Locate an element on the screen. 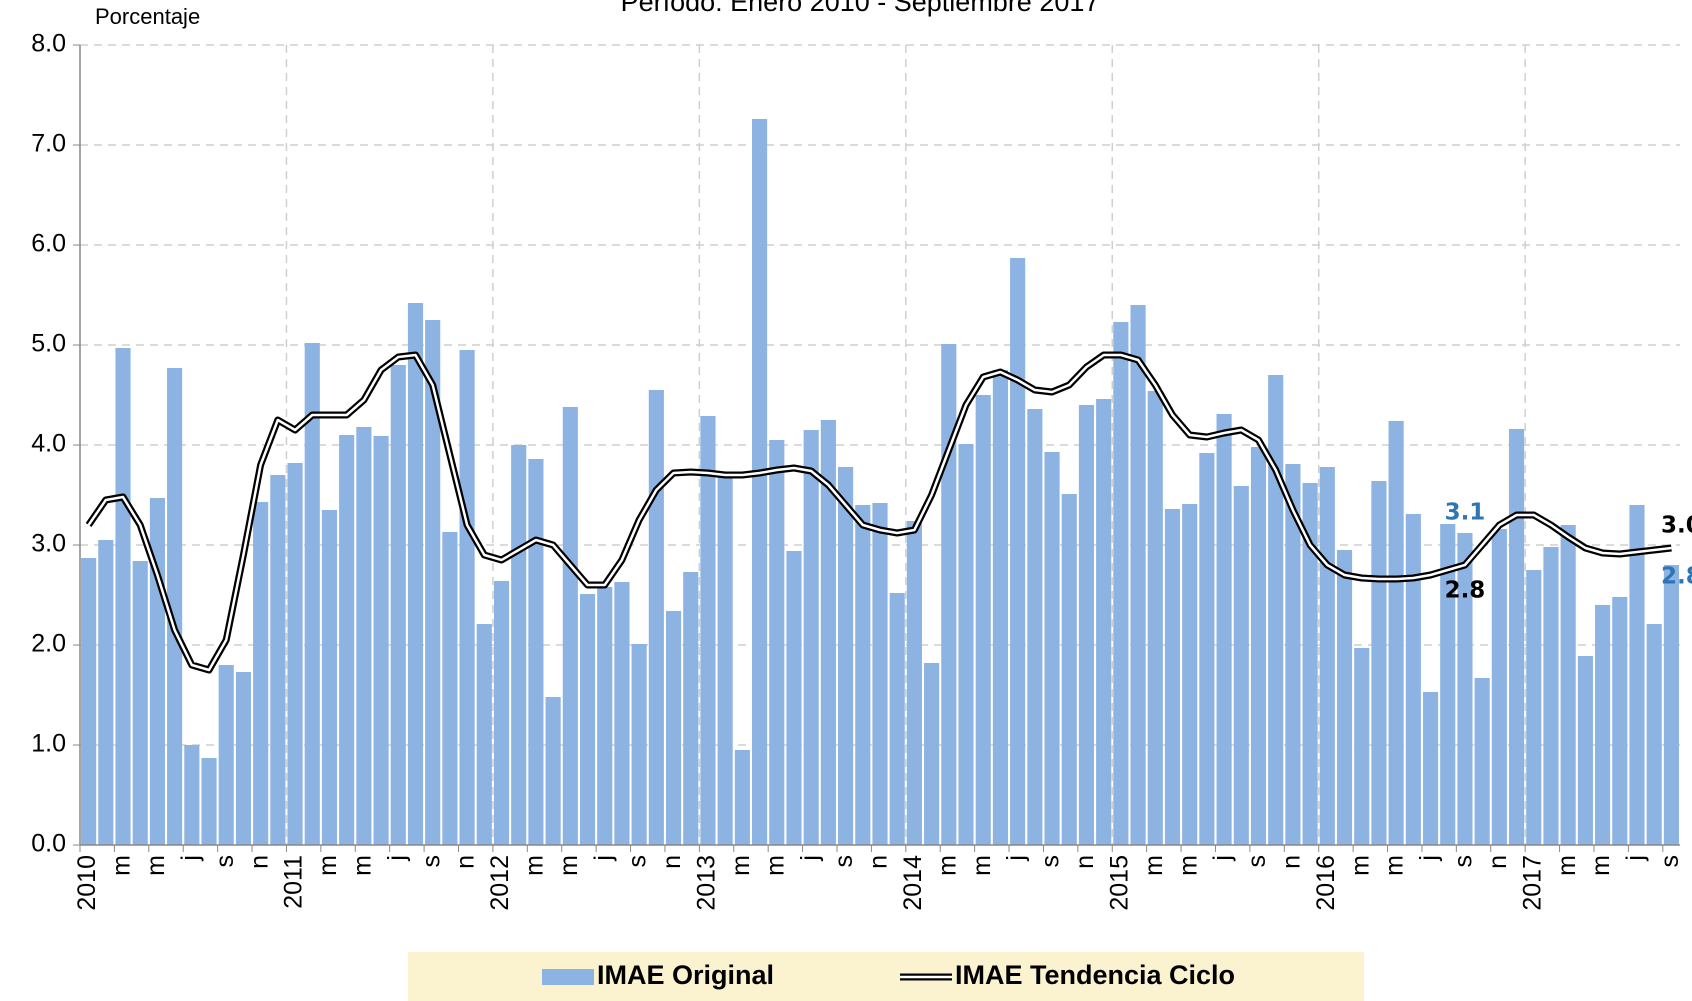 The width and height of the screenshot is (1692, 1001). x-tick-label: 2015 is located at coordinates (1119, 883).